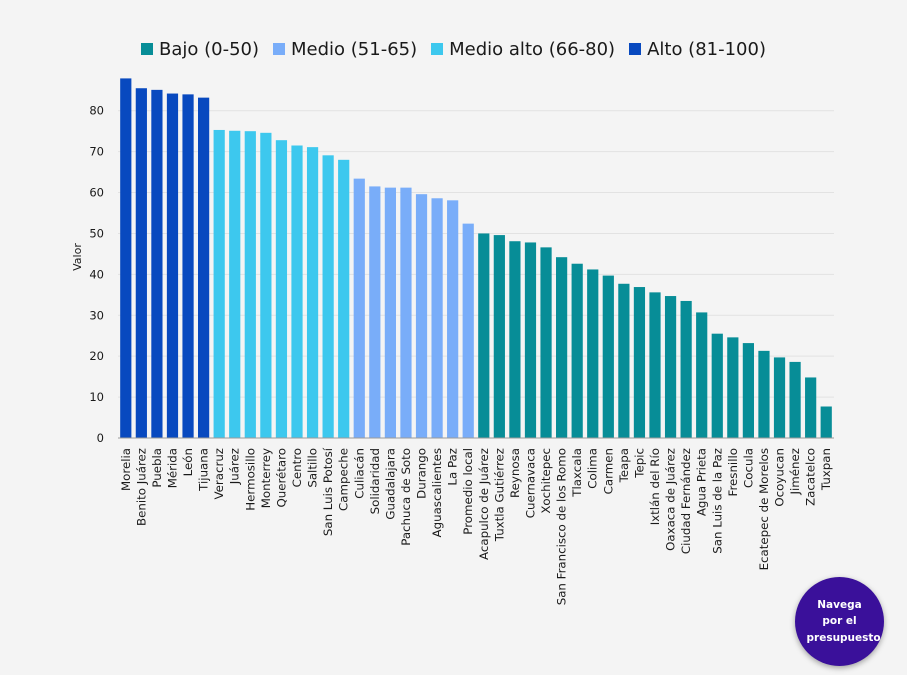  Describe the element at coordinates (328, 491) in the screenshot. I see `x-tick-label: San Luis Potosí` at that location.